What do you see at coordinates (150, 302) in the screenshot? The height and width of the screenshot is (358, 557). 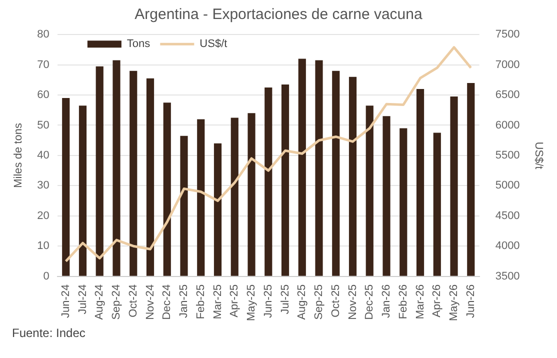 I see `x-tick-label: Nov-24` at bounding box center [150, 302].